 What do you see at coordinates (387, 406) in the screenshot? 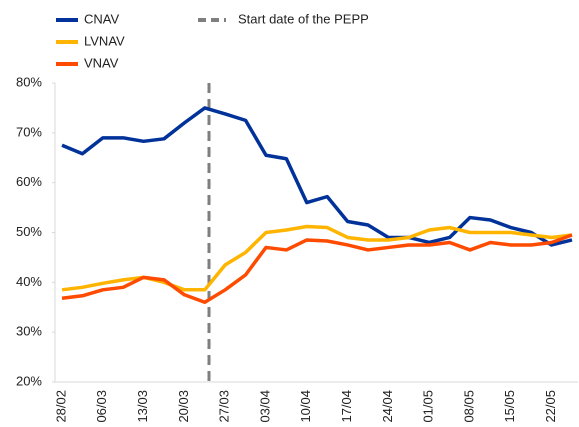
I see `x-tick-label: 24/04` at bounding box center [387, 406].